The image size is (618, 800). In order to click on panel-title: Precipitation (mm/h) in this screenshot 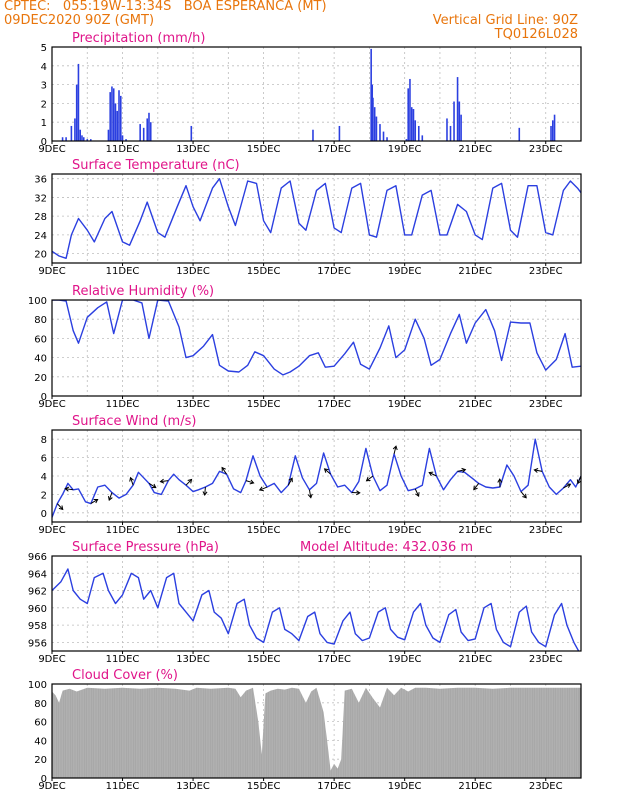, I will do `click(138, 38)`.